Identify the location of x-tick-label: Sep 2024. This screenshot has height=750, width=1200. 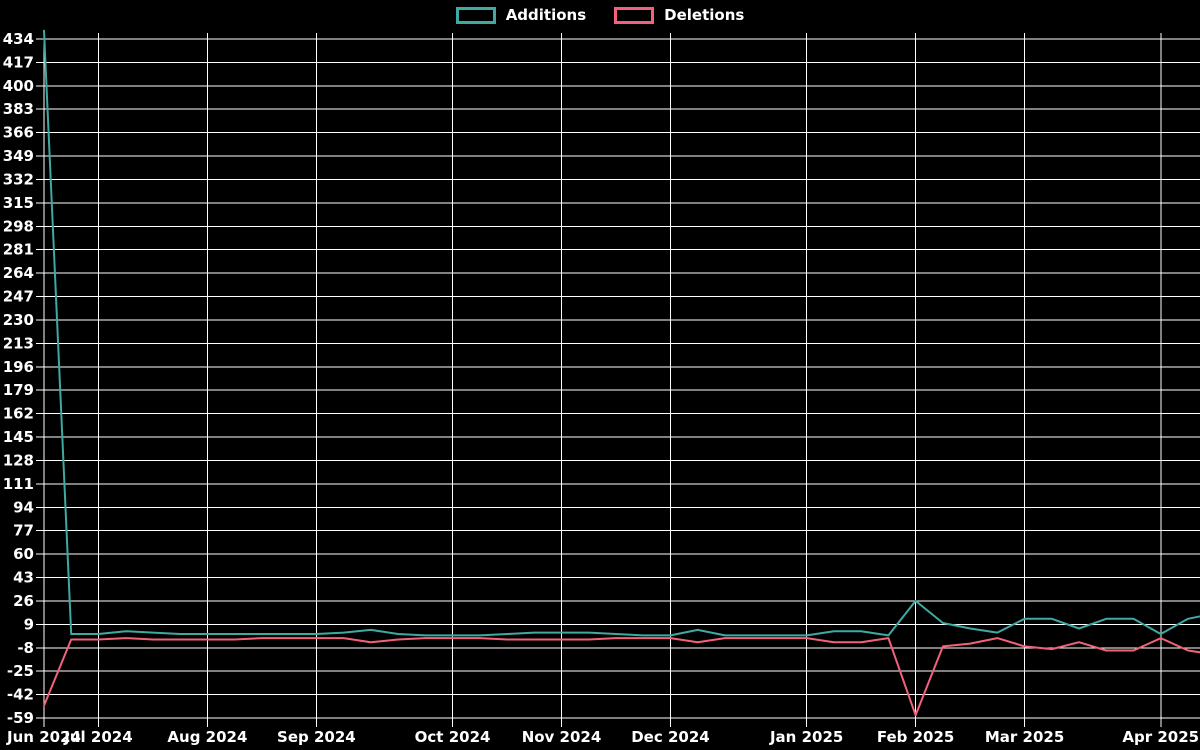
(316, 737).